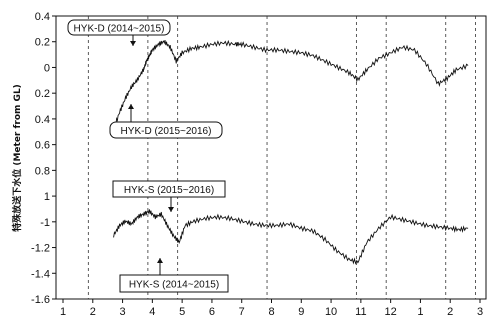 The height and width of the screenshot is (330, 490). What do you see at coordinates (47, 68) in the screenshot?
I see `y-tick-label-2: 0` at bounding box center [47, 68].